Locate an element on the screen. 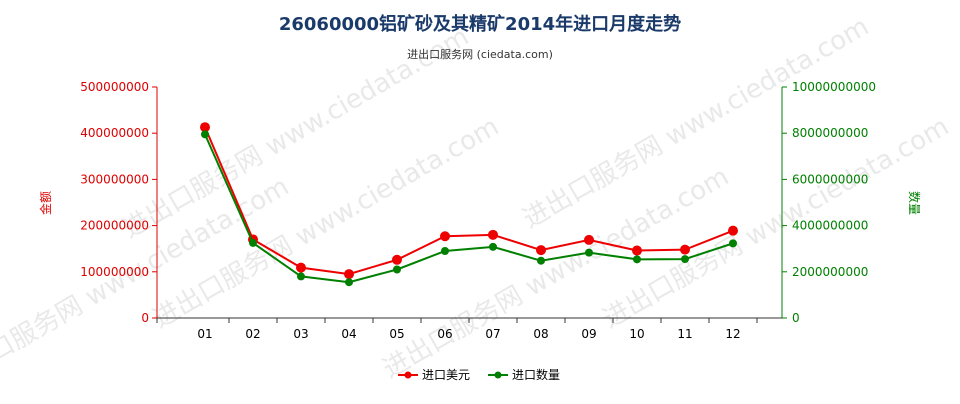 This screenshot has height=404, width=960. chart-subtitle: 进出口服务网 (ciedata.com) is located at coordinates (480, 54).